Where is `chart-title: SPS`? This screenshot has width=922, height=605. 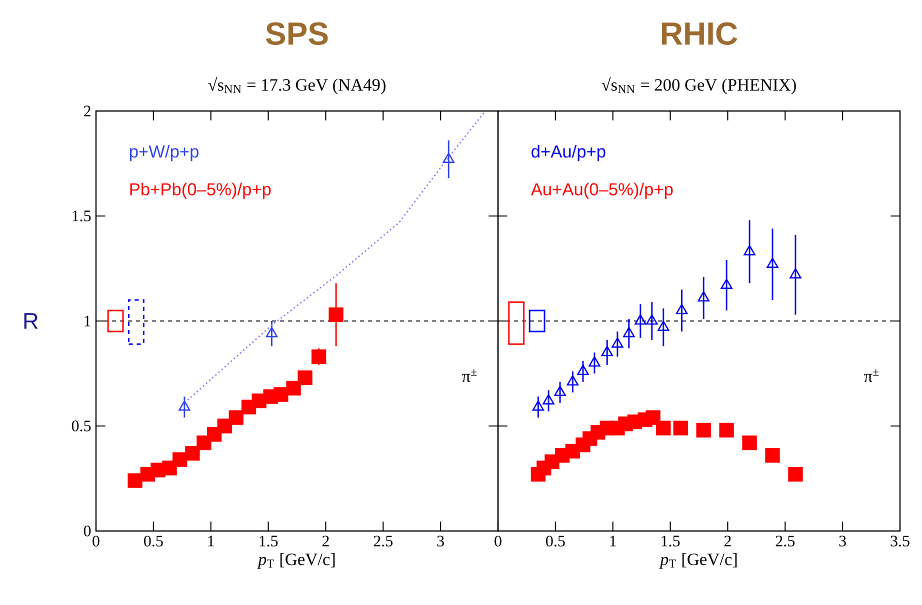
chart-title: SPS is located at coordinates (297, 33).